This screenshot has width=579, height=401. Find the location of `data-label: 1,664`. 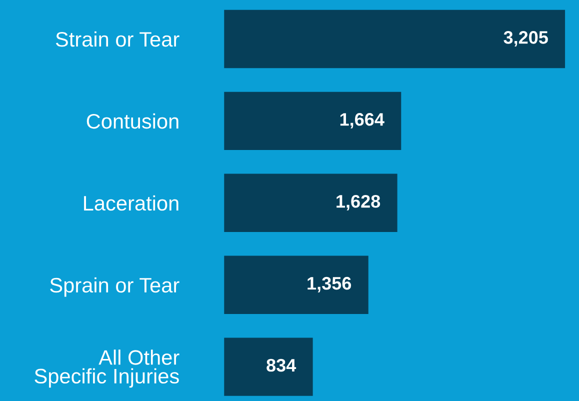

data-label: 1,664 is located at coordinates (362, 120).